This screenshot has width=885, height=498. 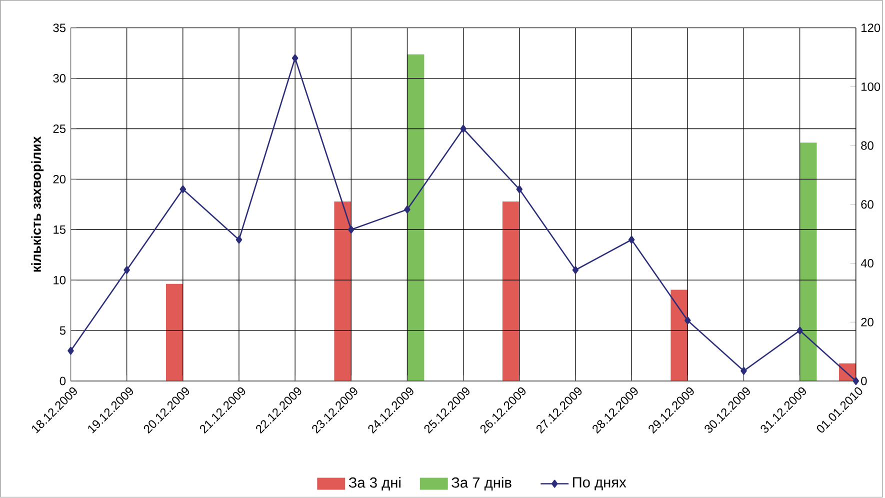 I want to click on y-tick-label: 20, so click(x=59, y=179).